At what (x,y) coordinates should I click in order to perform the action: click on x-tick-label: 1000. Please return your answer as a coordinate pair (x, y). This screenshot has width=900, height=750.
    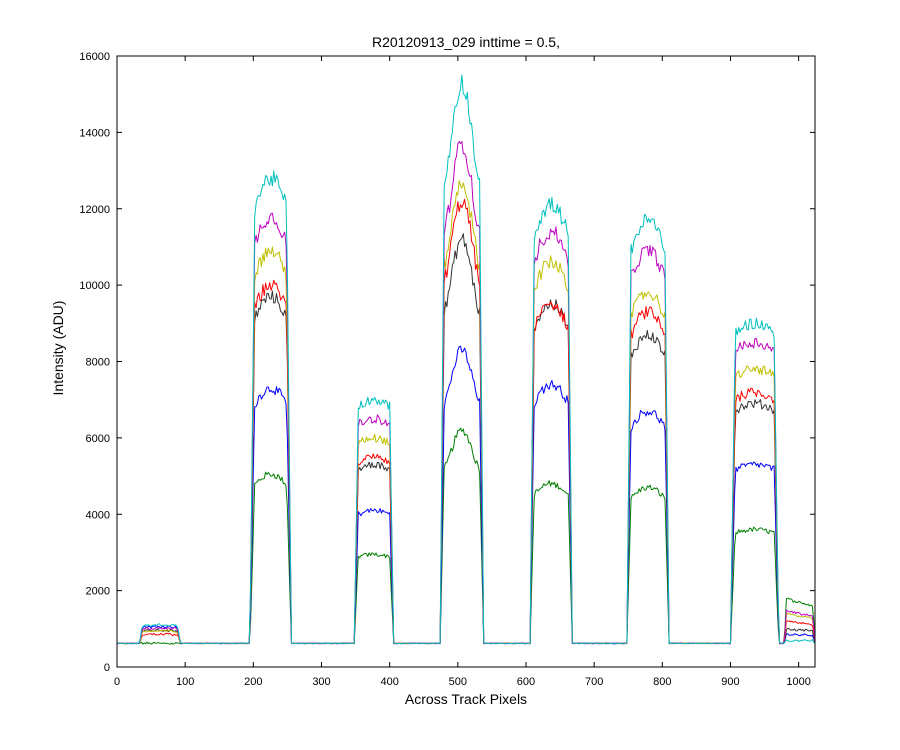
    Looking at the image, I should click on (798, 682).